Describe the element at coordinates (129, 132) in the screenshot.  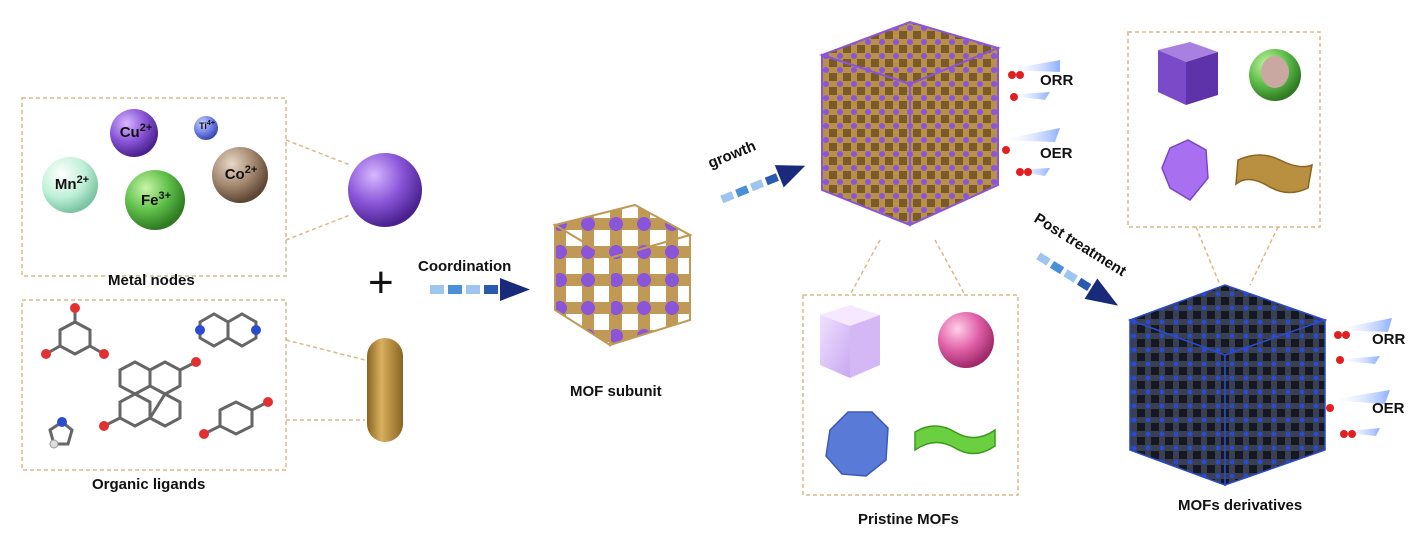
I see `cu-symbol: Cu` at that location.